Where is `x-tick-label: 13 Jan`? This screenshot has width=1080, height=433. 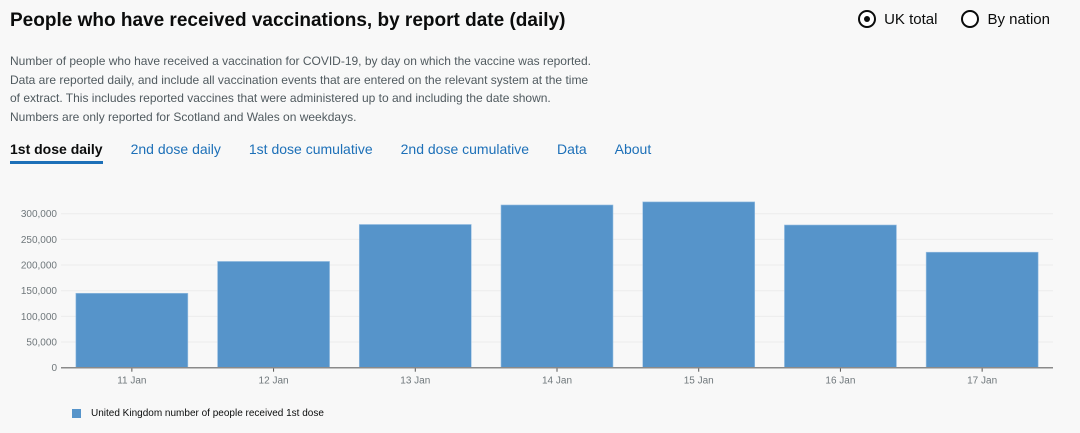 x-tick-label: 13 Jan is located at coordinates (415, 381).